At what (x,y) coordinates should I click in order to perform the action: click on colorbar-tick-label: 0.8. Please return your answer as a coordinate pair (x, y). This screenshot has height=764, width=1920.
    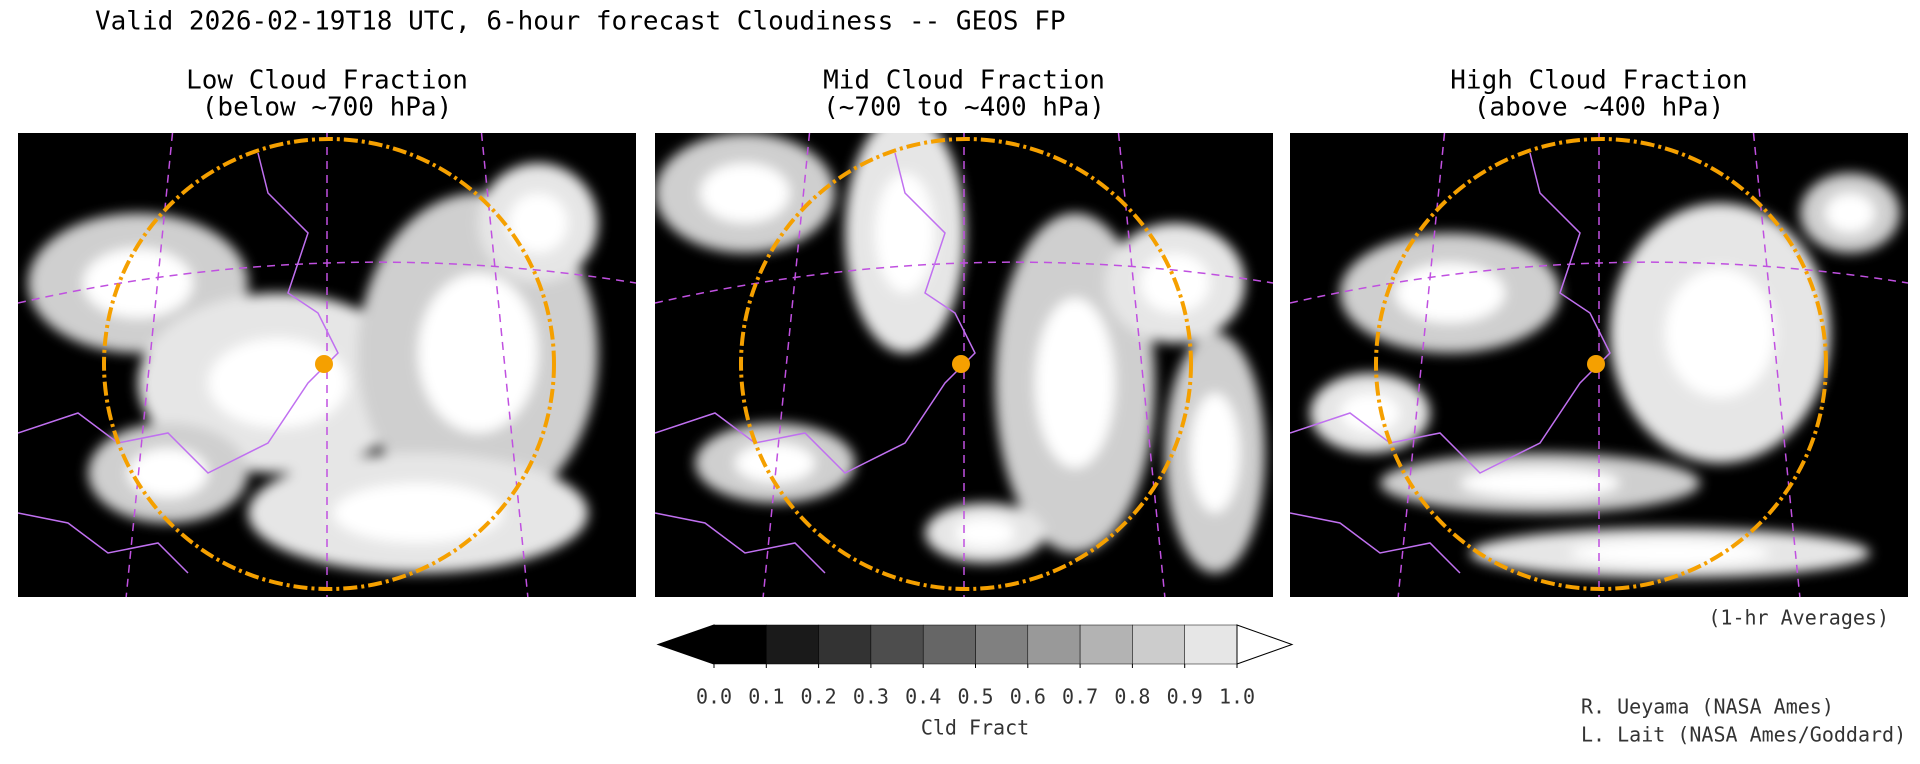
    Looking at the image, I should click on (1132, 697).